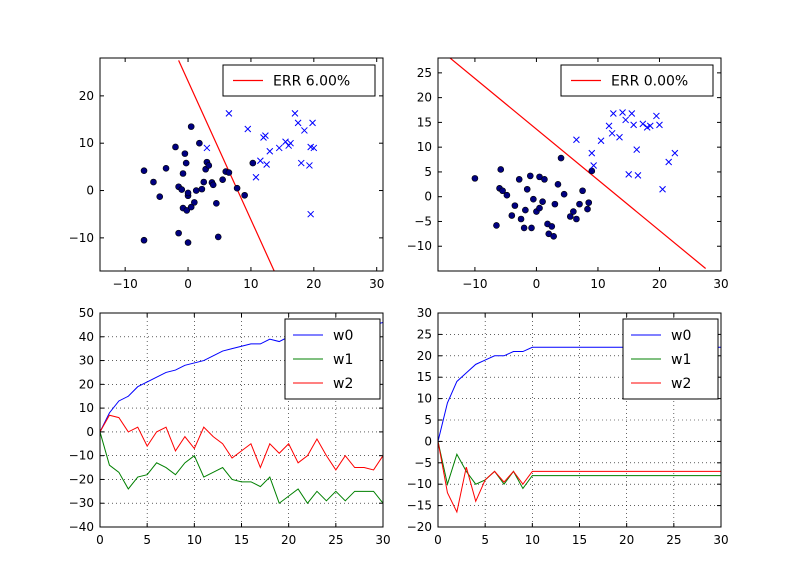 Image resolution: width=800 pixels, height=583 pixels. I want to click on plot-content, so click(229, 165).